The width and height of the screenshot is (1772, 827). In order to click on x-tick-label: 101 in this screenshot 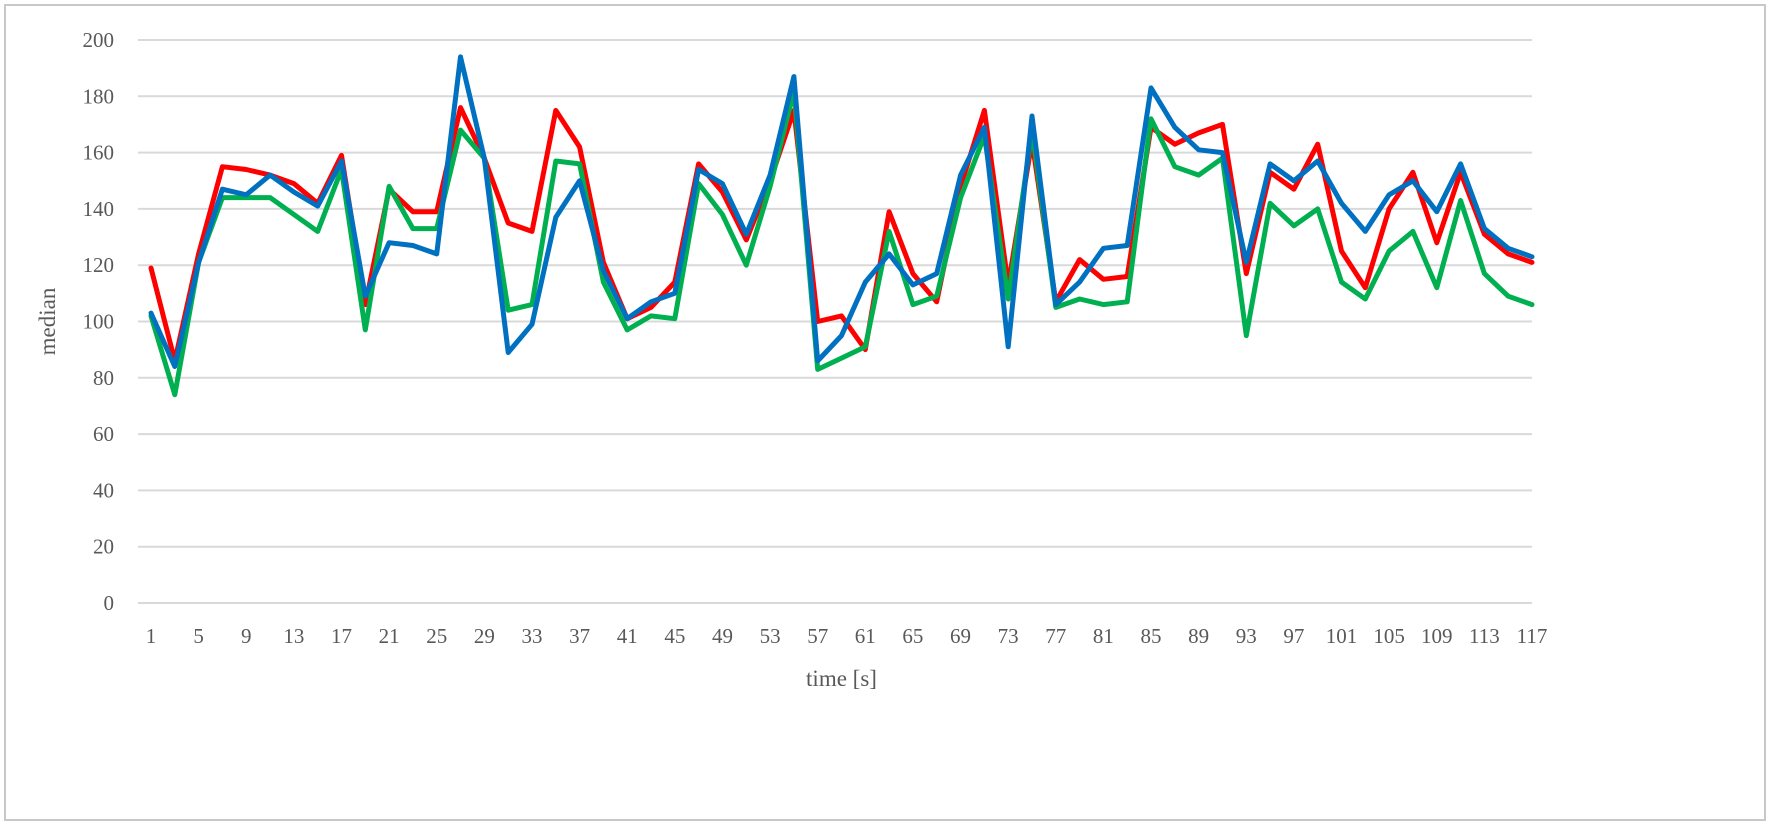, I will do `click(1342, 636)`.